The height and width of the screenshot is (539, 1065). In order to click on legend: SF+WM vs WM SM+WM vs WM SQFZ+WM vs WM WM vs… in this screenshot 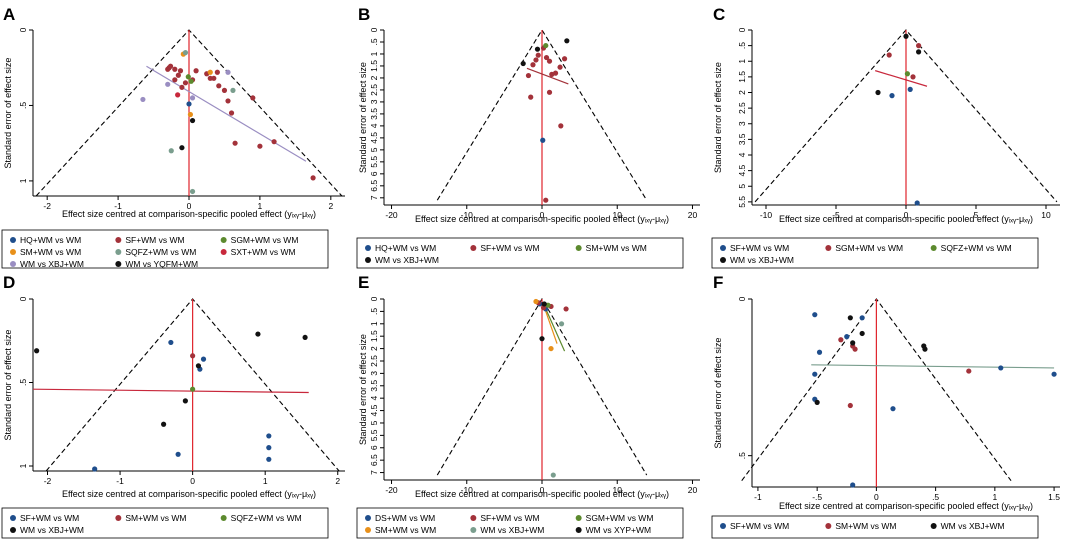, I will do `click(165, 523)`.